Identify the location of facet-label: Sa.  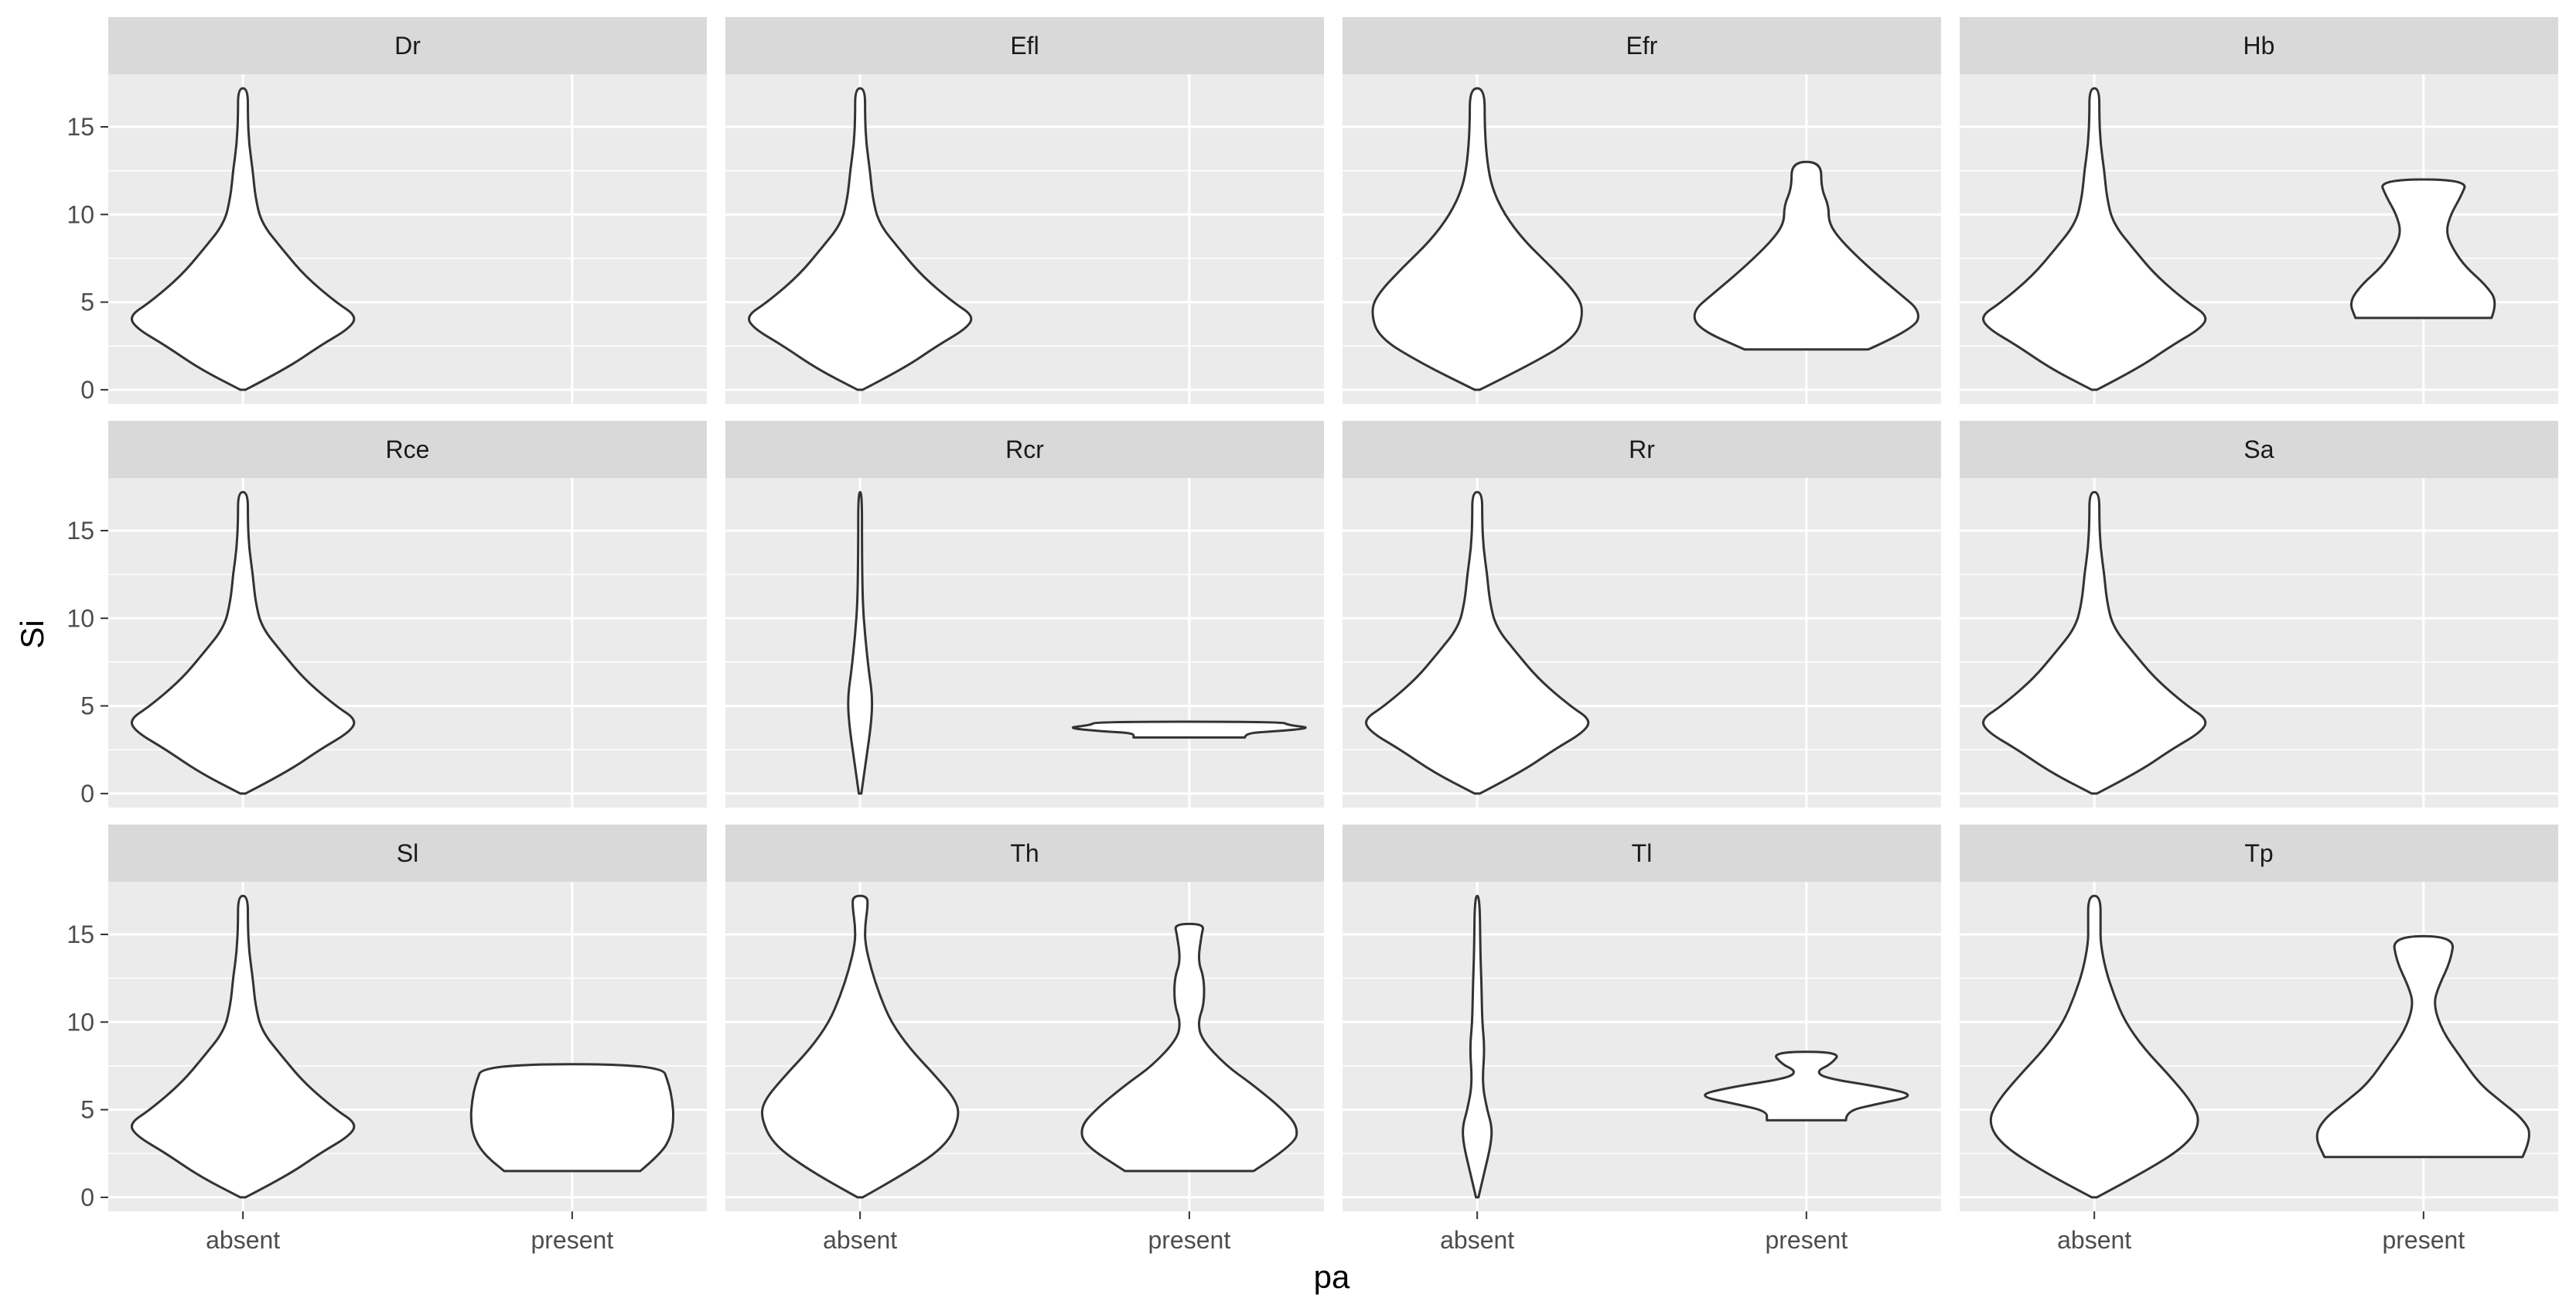
(2258, 449).